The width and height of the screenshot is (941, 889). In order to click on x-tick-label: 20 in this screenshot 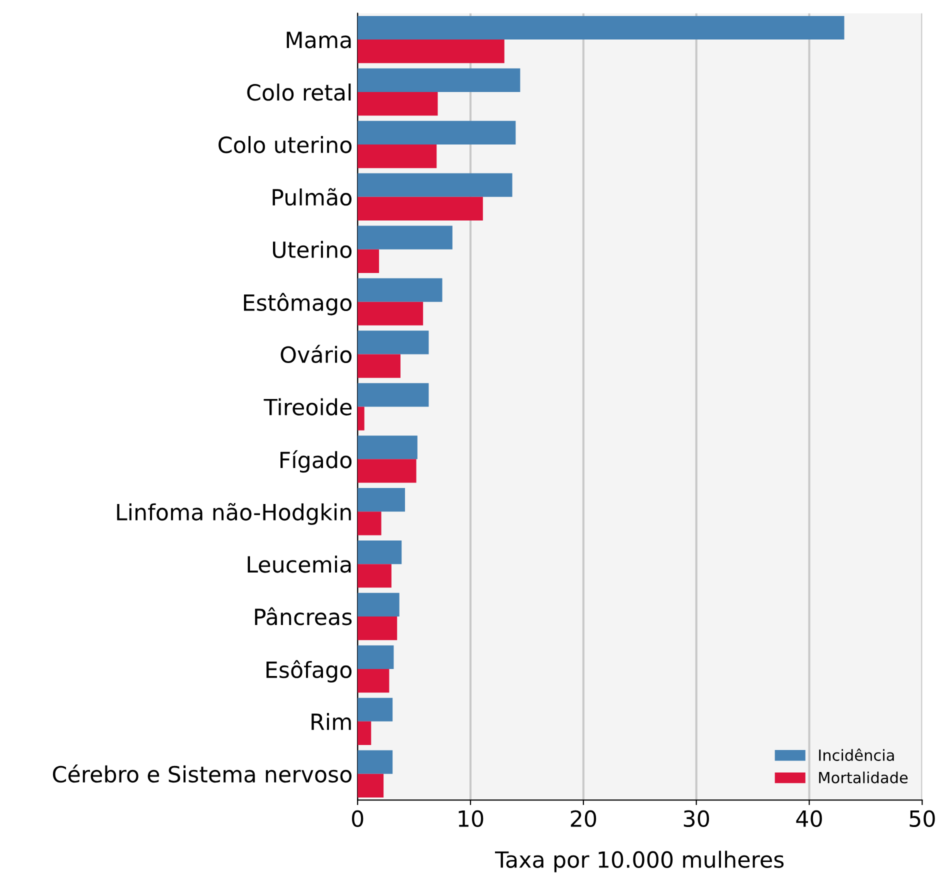, I will do `click(583, 819)`.